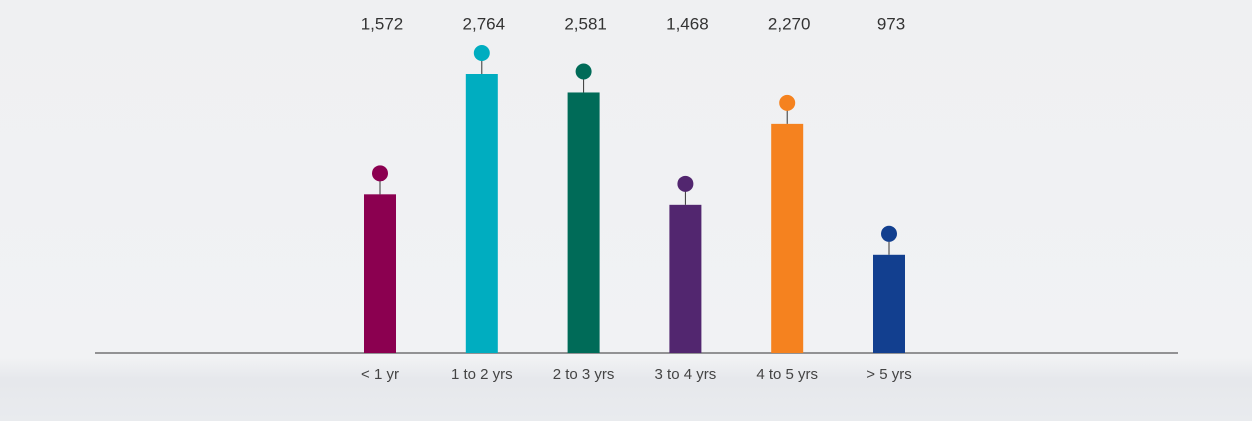  I want to click on value-label: 1,468, so click(687, 23).